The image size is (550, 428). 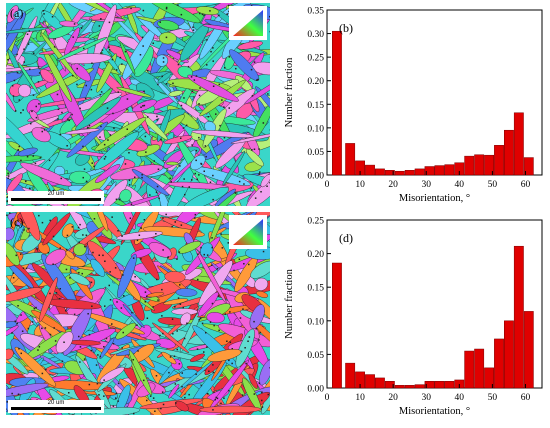 I want to click on y-tick-label-b-5: 0.25, so click(x=315, y=59).